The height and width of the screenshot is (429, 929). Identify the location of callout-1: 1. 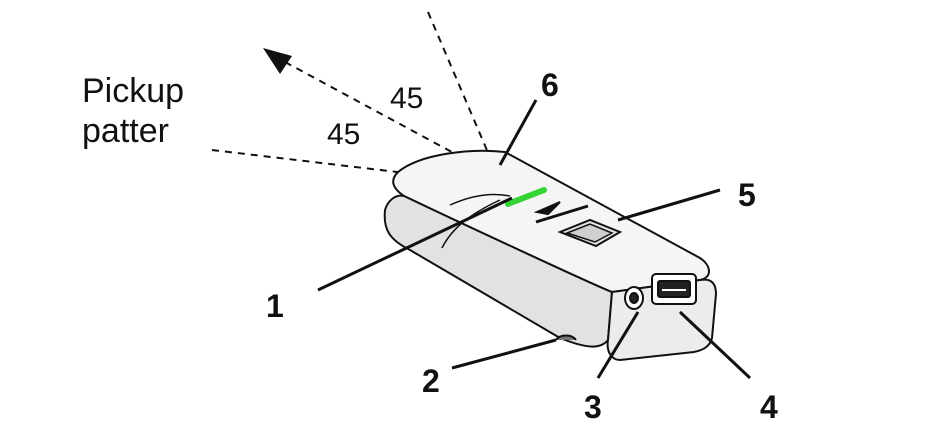
(275, 306).